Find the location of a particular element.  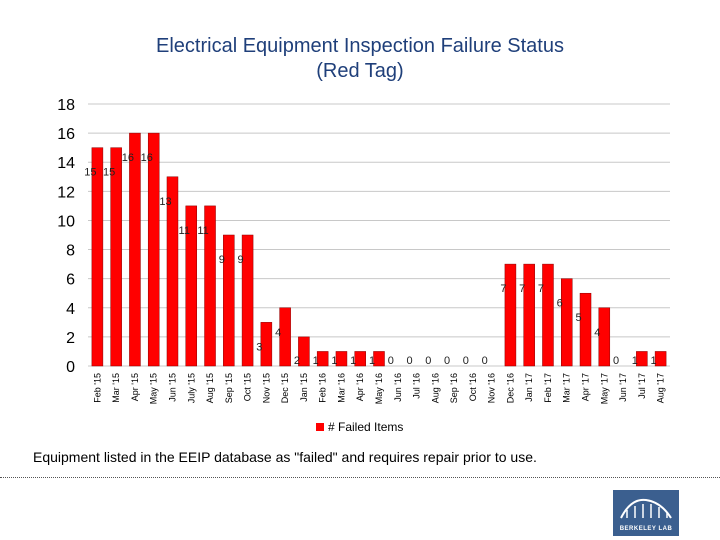

y-tick-label: 0 is located at coordinates (70, 367).